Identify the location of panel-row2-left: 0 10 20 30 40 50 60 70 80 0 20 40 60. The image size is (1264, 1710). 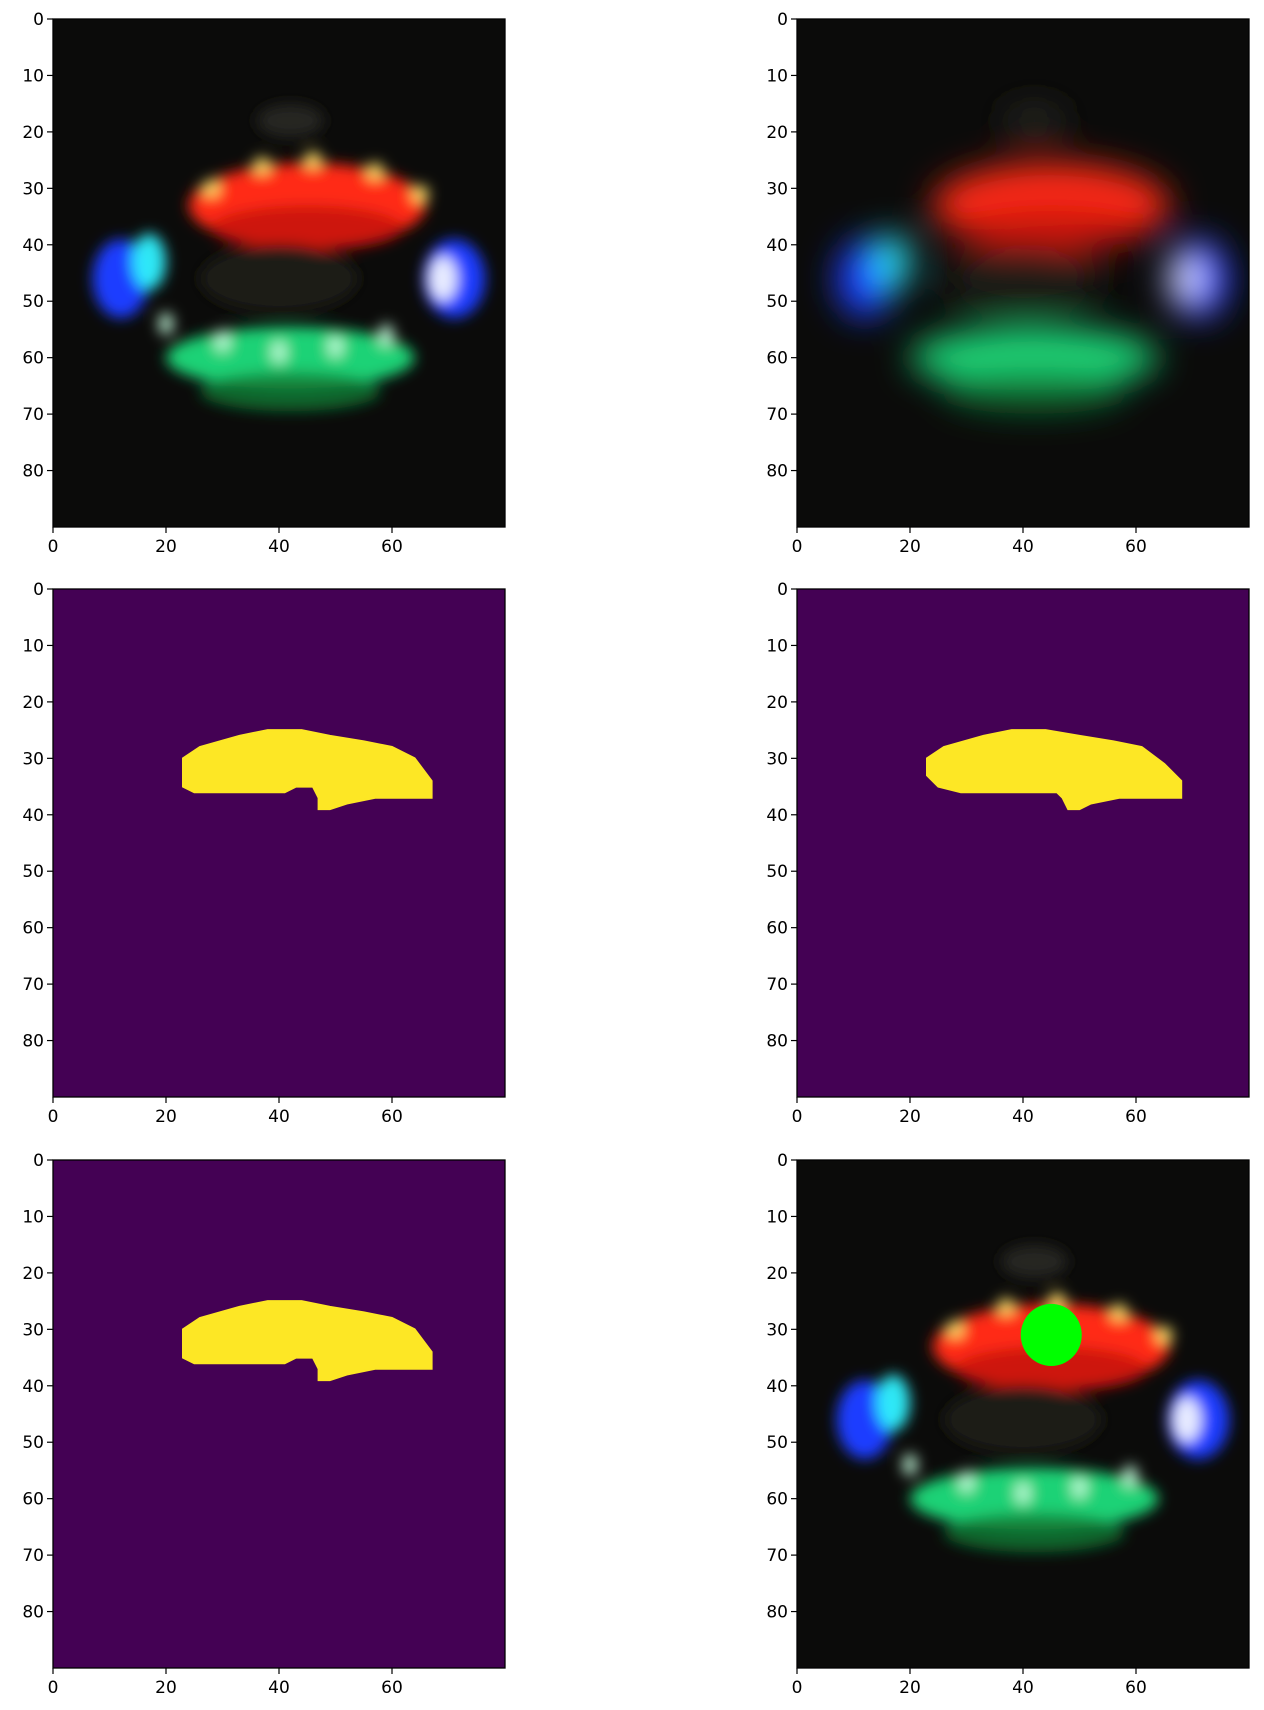
(264, 853).